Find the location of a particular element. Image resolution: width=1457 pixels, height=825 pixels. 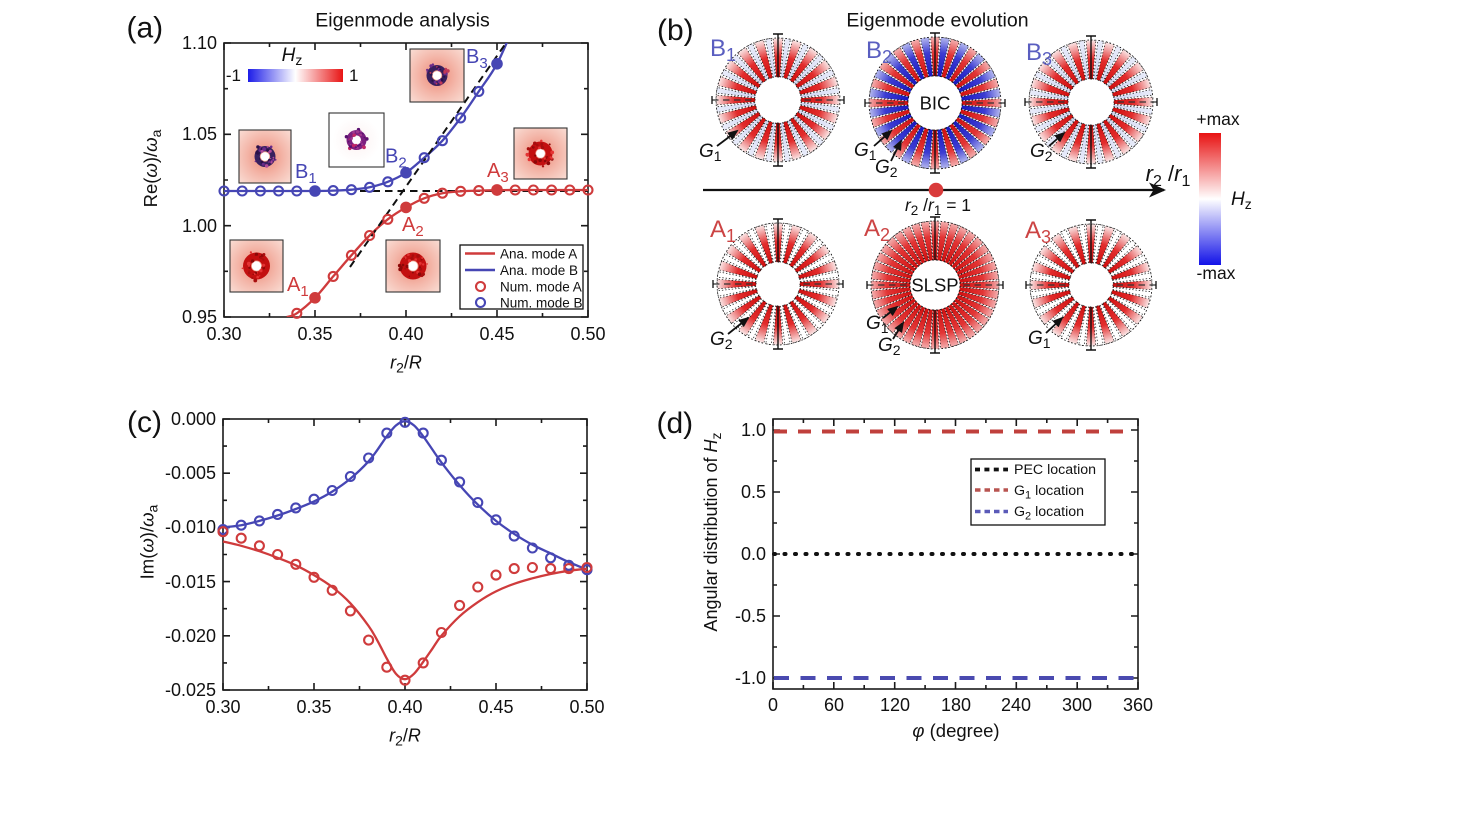

svg-text: 1 is located at coordinates (353, 75).